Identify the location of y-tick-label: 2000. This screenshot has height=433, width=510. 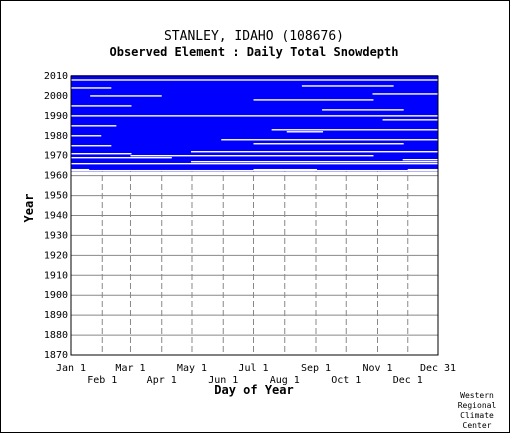
(56, 96).